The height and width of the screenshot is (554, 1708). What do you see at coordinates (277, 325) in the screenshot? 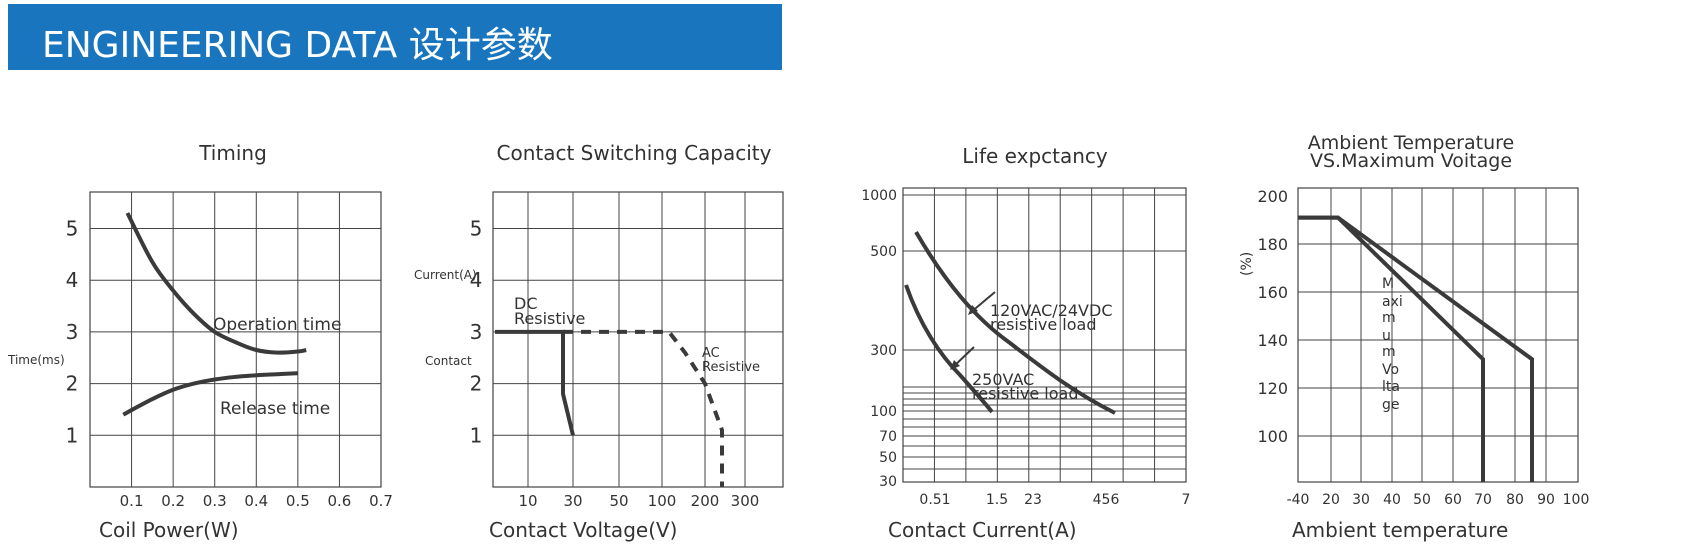
I see `operation-time-label: Operation time` at bounding box center [277, 325].